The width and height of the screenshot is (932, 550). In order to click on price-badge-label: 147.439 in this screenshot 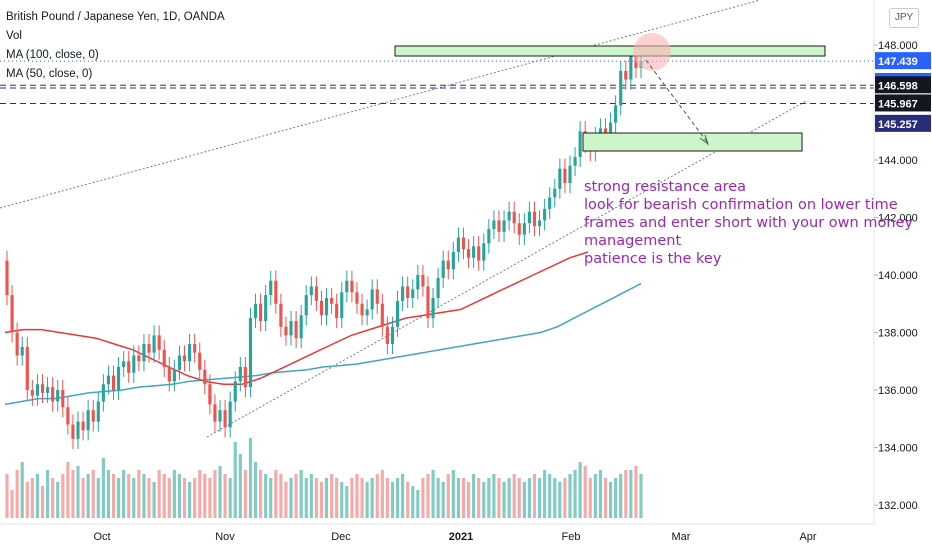, I will do `click(898, 62)`.